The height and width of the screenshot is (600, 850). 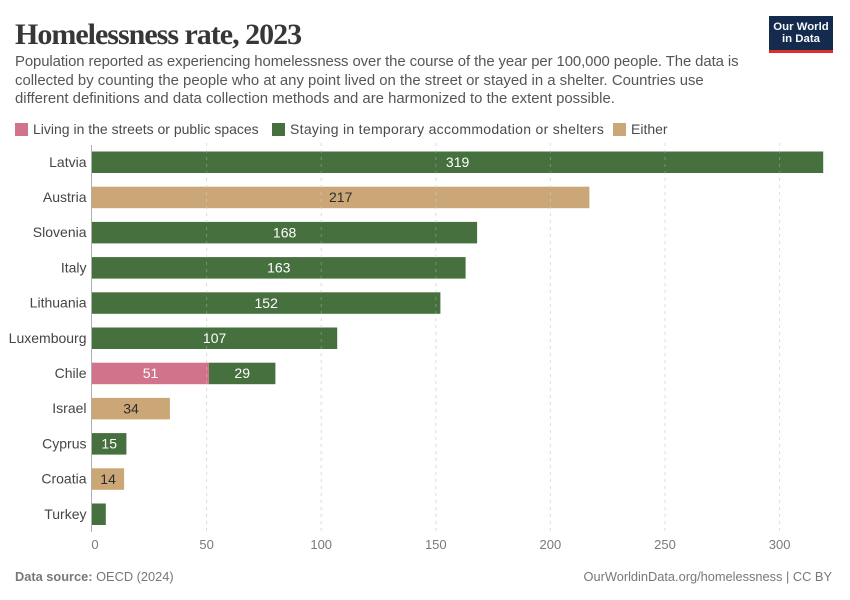 What do you see at coordinates (108, 479) in the screenshot?
I see `svg-text: 14` at bounding box center [108, 479].